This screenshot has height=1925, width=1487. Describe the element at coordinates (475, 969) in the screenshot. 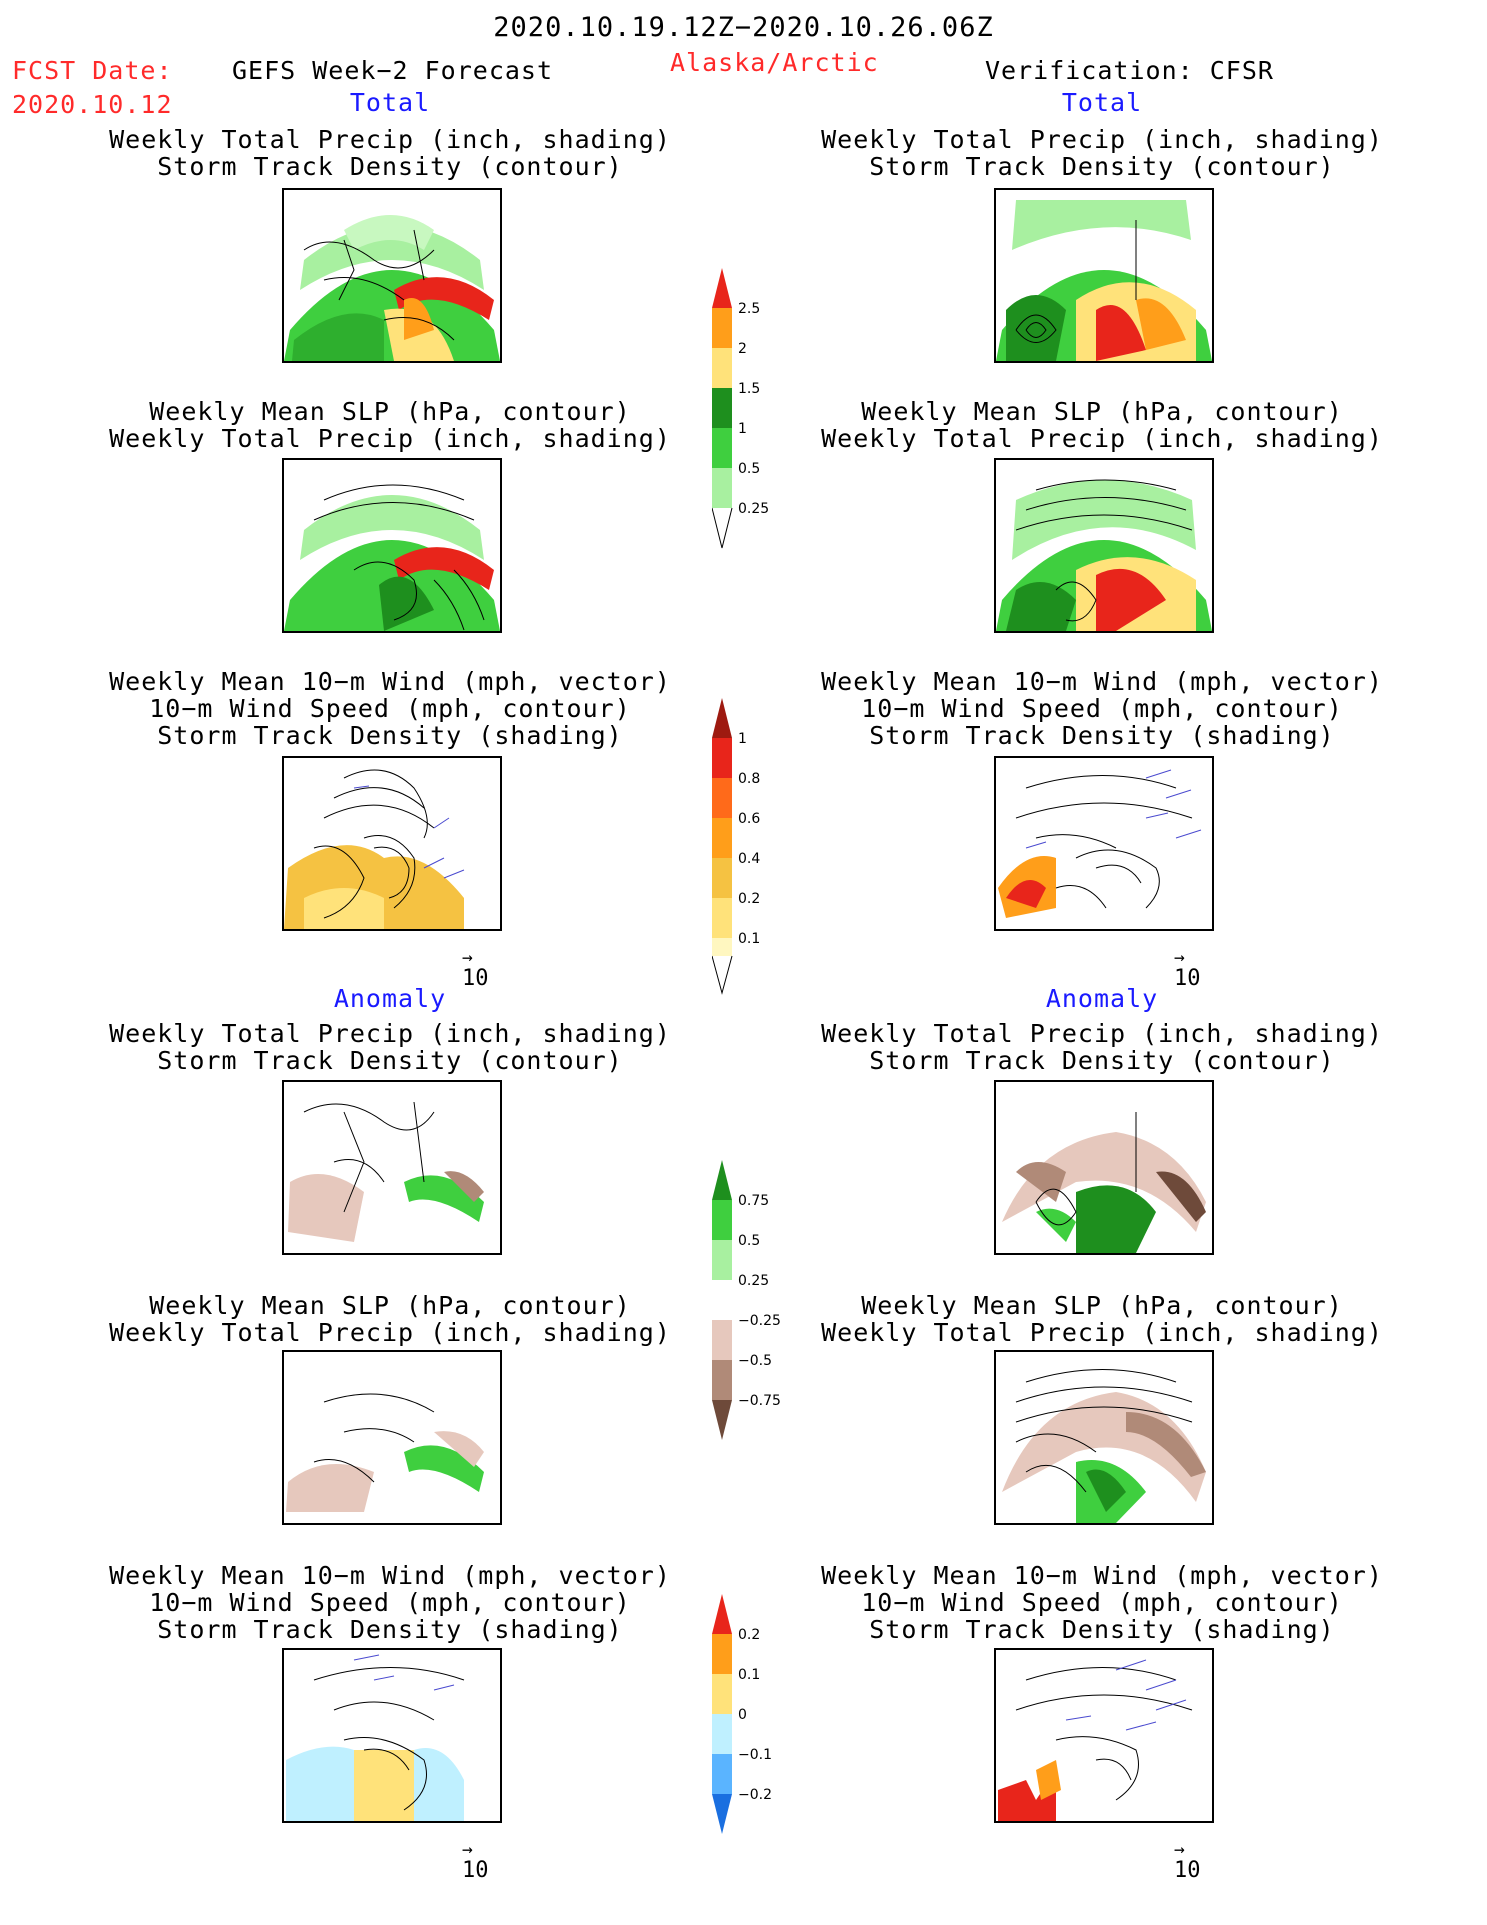

I see `vector-reference-fcst-total: → 10` at that location.